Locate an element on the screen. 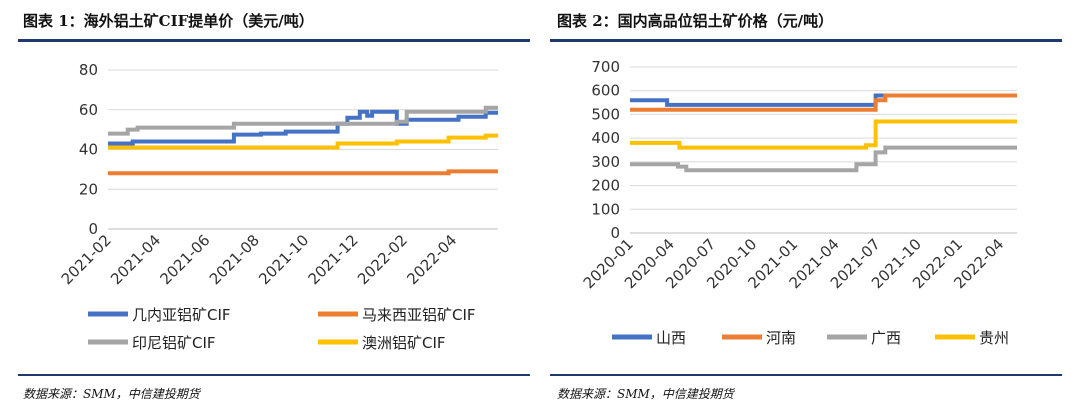 This screenshot has height=413, width=1080. chart2-legend-label-4: 贵州 is located at coordinates (994, 338).